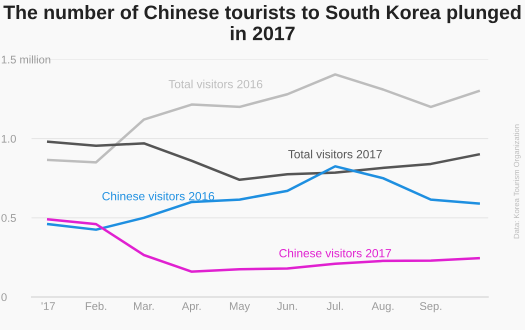 The height and width of the screenshot is (330, 525). I want to click on y-tick-label: 0, so click(4, 297).